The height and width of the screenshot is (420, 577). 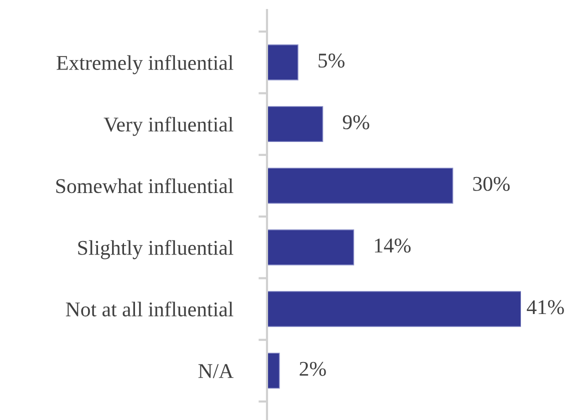 What do you see at coordinates (150, 309) in the screenshot?
I see `y-tick-label: Not at all influential` at bounding box center [150, 309].